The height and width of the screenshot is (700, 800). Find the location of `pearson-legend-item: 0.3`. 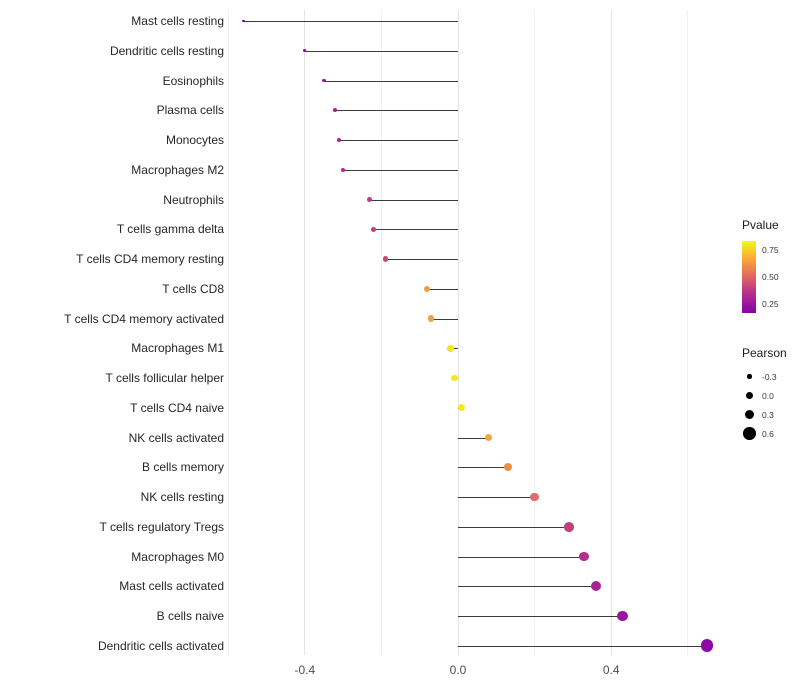

pearson-legend-item: 0.3 is located at coordinates (764, 414).